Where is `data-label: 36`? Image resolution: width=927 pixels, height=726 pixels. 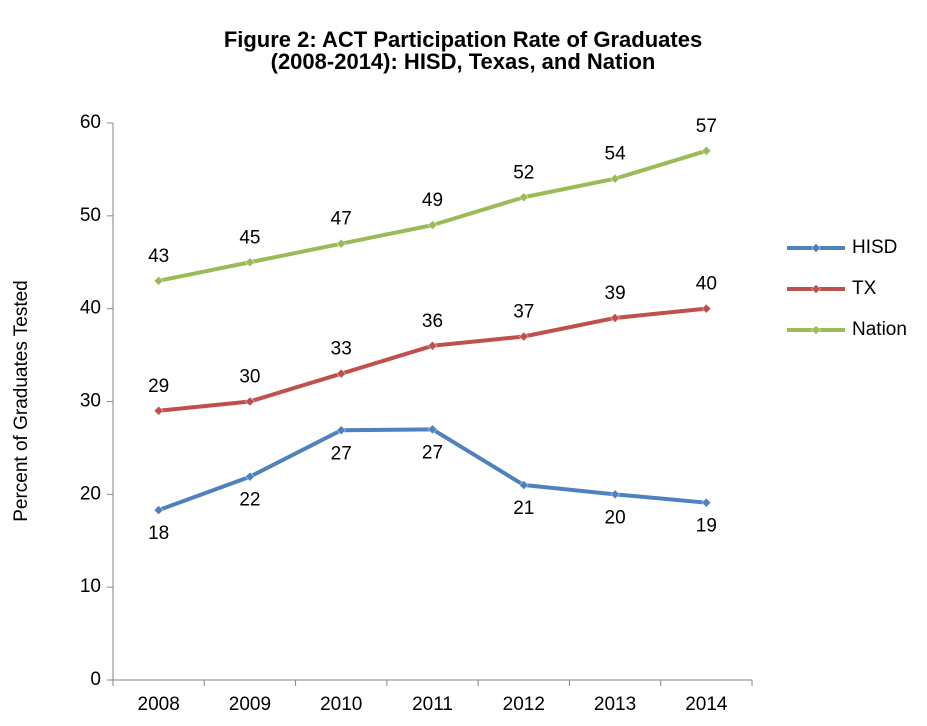
data-label: 36 is located at coordinates (432, 321).